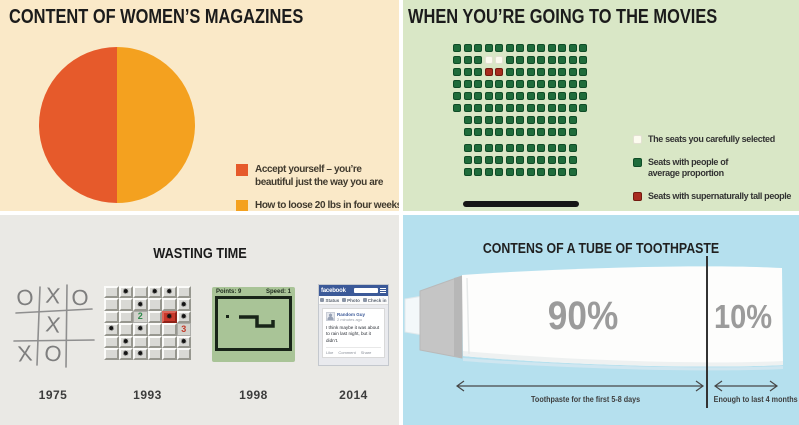 Image resolution: width=799 pixels, height=425 pixels. Describe the element at coordinates (253, 324) in the screenshot. I see `snake-game: Points: 9 Speed: 1` at that location.